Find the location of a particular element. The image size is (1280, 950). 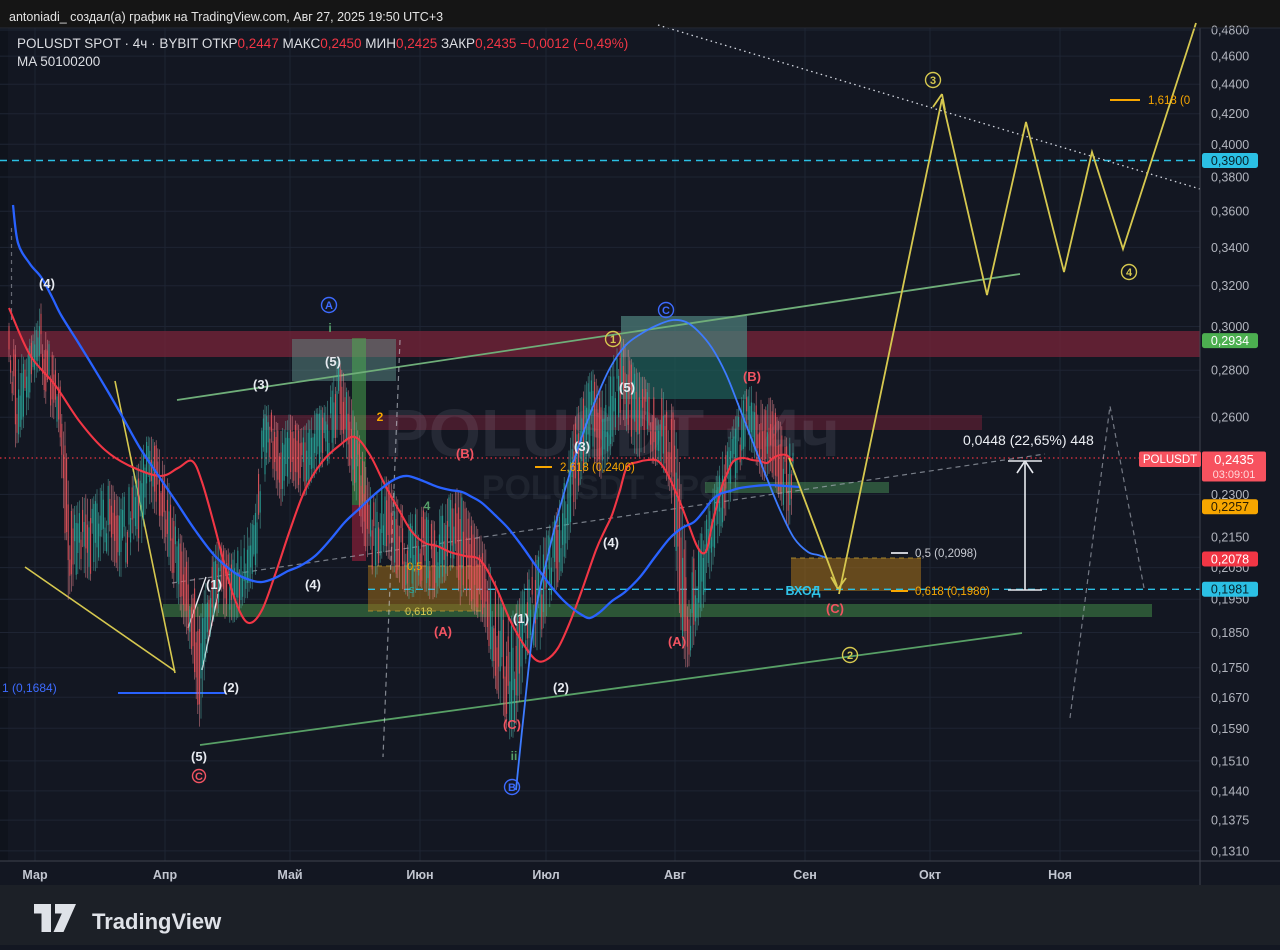

svg-text: 0,2257 is located at coordinates (1230, 507).